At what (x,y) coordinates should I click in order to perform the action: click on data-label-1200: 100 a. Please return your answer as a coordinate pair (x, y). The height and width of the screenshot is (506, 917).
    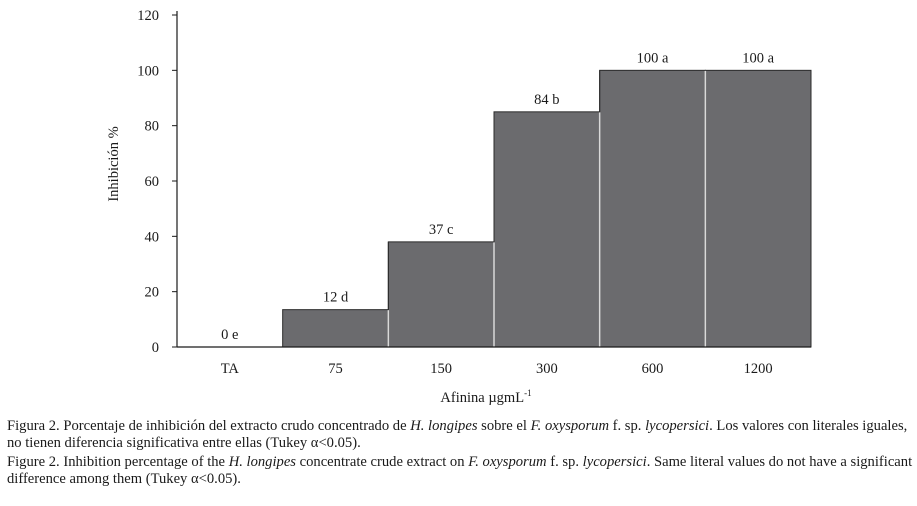
    Looking at the image, I should click on (758, 58).